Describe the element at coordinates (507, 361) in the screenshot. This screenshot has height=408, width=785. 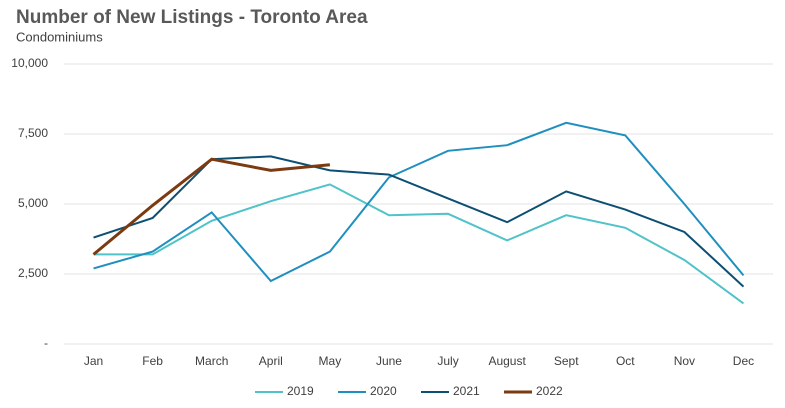
I see `x-tick-label: August` at that location.